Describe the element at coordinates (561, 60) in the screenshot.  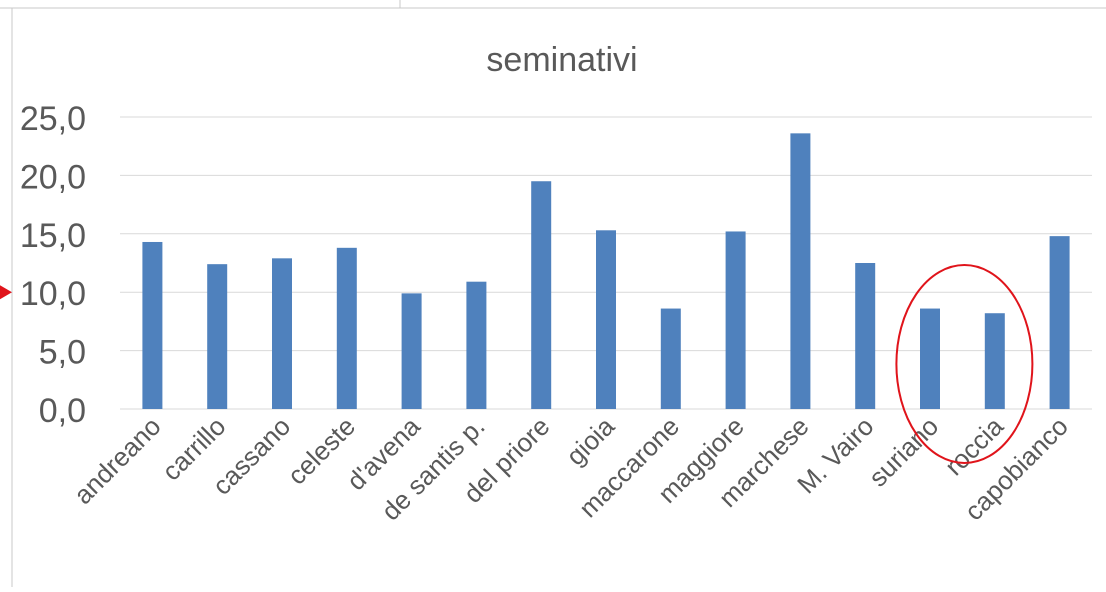
I see `chart-title: seminativi` at that location.